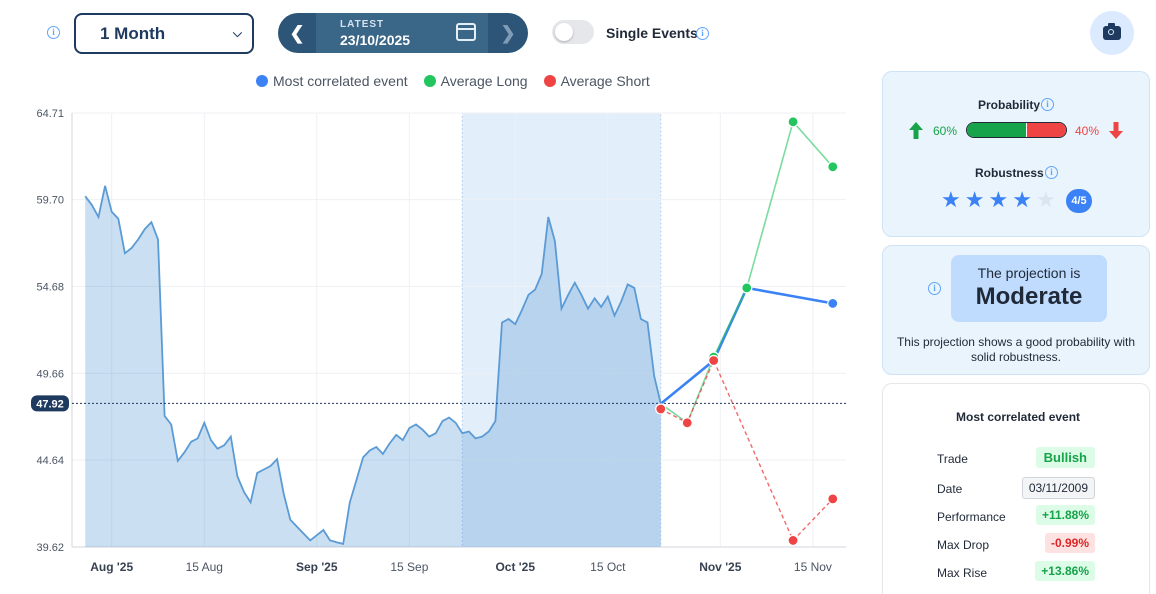 This screenshot has width=1156, height=594. What do you see at coordinates (204, 567) in the screenshot?
I see `x-tick-label: 15 Aug` at bounding box center [204, 567].